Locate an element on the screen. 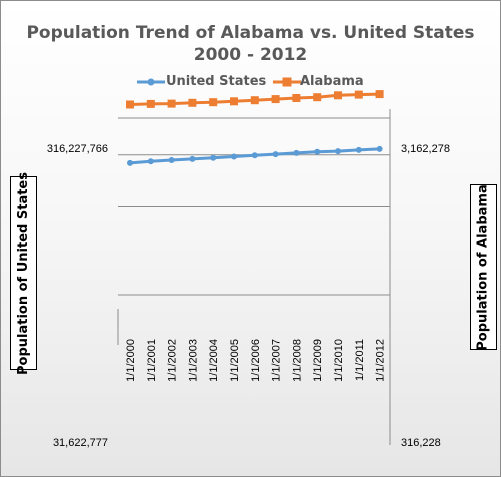  x-tick-label: 1/1/2004 is located at coordinates (214, 360).